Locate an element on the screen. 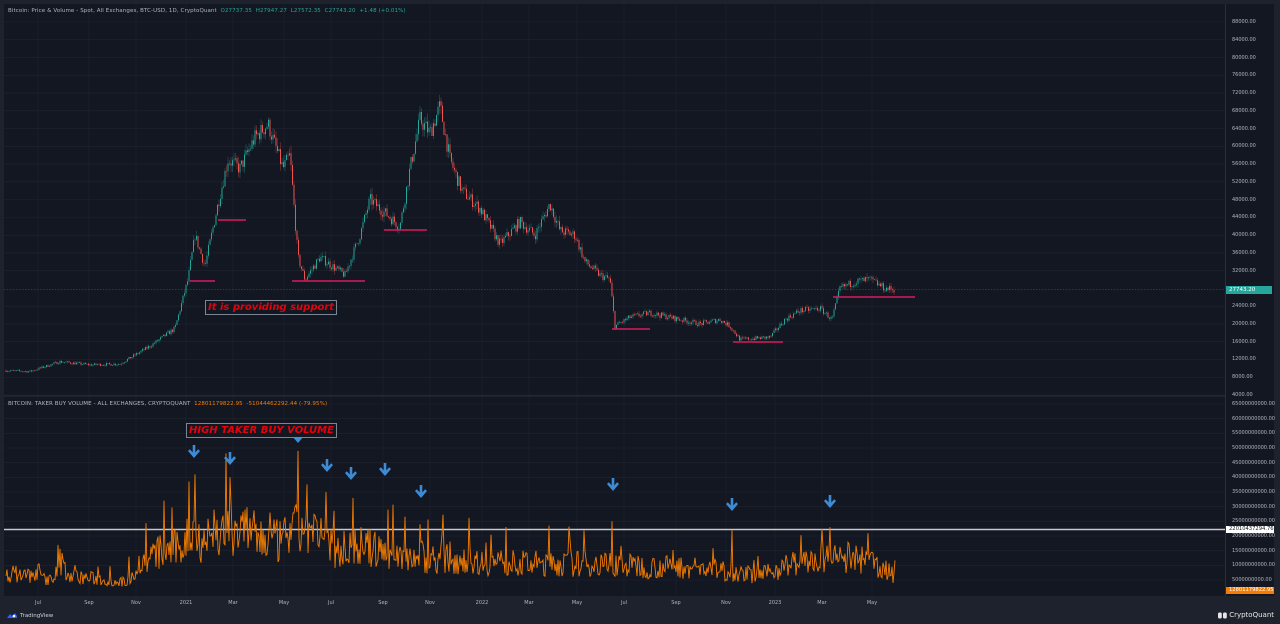 Image resolution: width=1280 pixels, height=624 pixels. support-lines is located at coordinates (552, 281).